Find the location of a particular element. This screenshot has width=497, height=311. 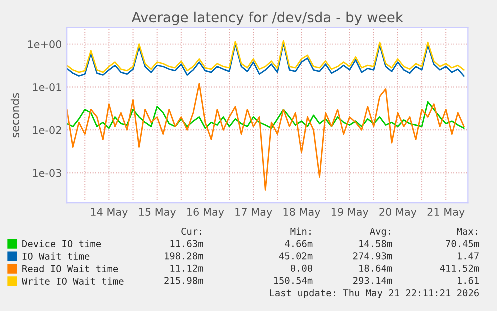

legend-label: Write IO Wait time is located at coordinates (73, 281).